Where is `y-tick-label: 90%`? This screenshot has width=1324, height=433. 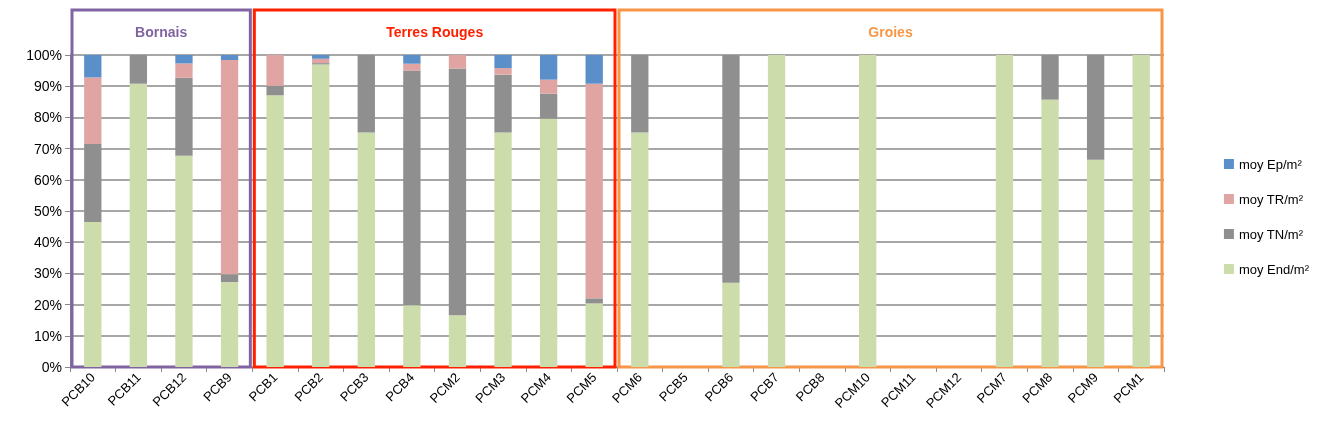 y-tick-label: 90% is located at coordinates (47, 86).